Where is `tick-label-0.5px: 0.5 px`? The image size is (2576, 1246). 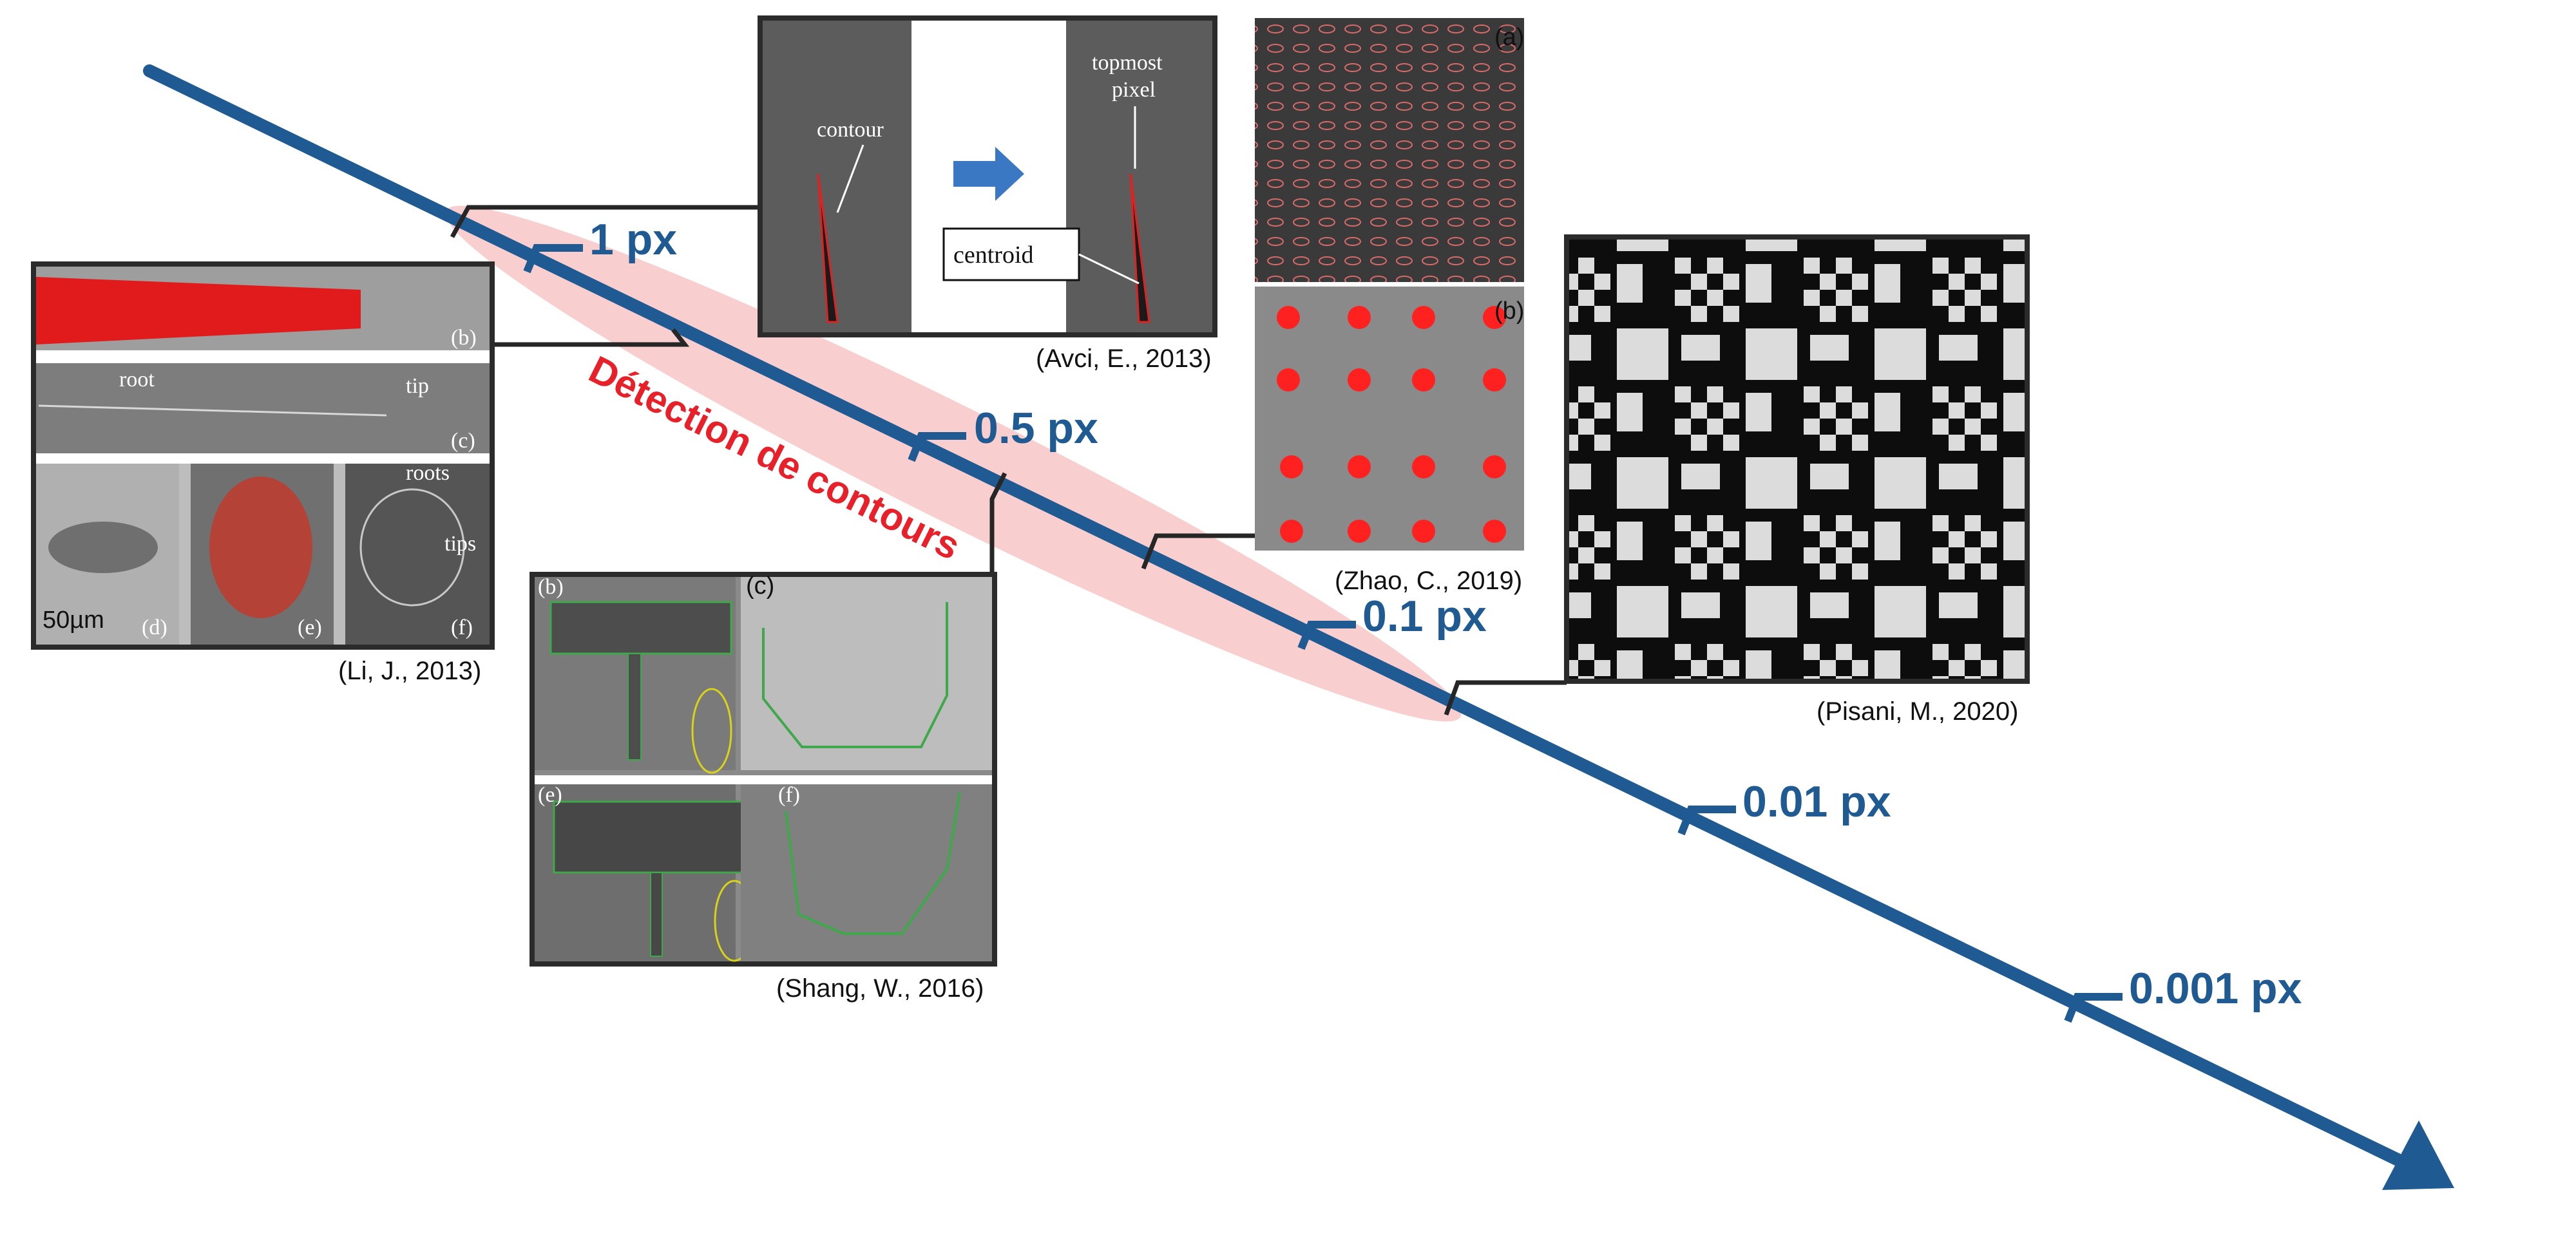 tick-label-0.5px: 0.5 px is located at coordinates (1036, 428).